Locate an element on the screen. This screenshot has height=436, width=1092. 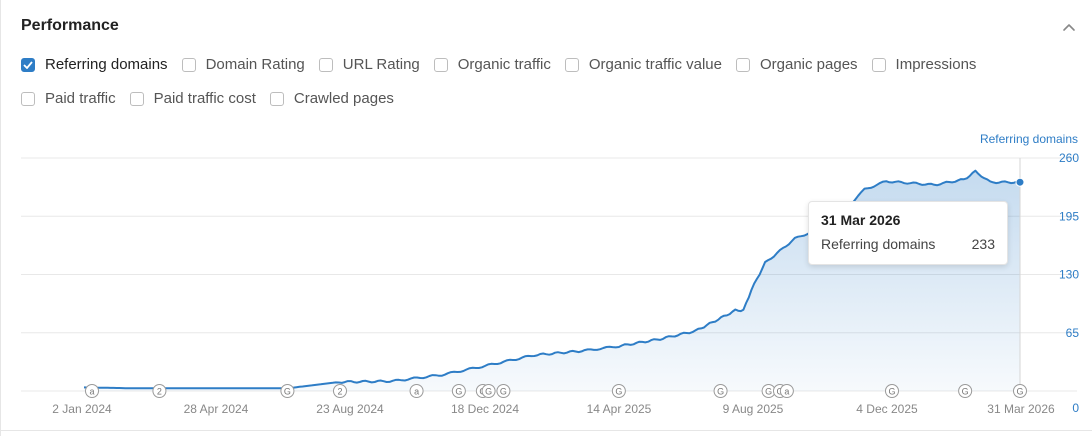
y-tick-label: 130 is located at coordinates (1069, 275).